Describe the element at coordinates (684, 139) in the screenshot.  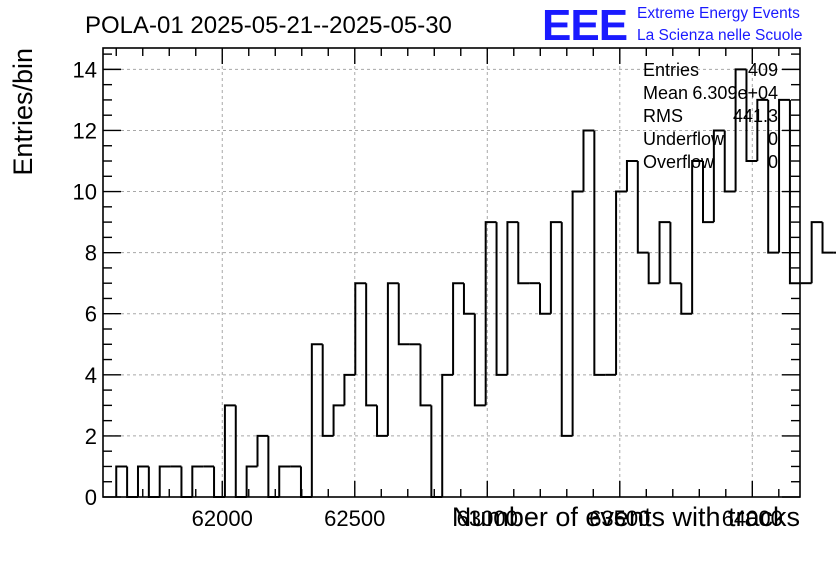
I see `stats-label-underflow: Underflow` at that location.